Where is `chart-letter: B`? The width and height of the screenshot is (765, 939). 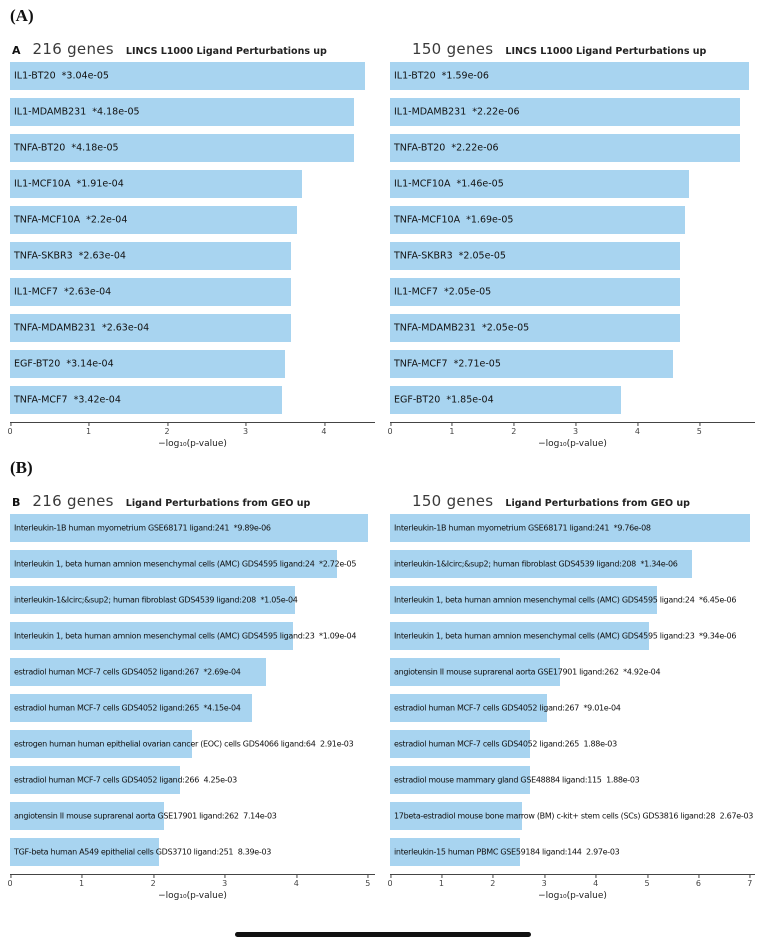
chart-letter: B is located at coordinates (16, 502).